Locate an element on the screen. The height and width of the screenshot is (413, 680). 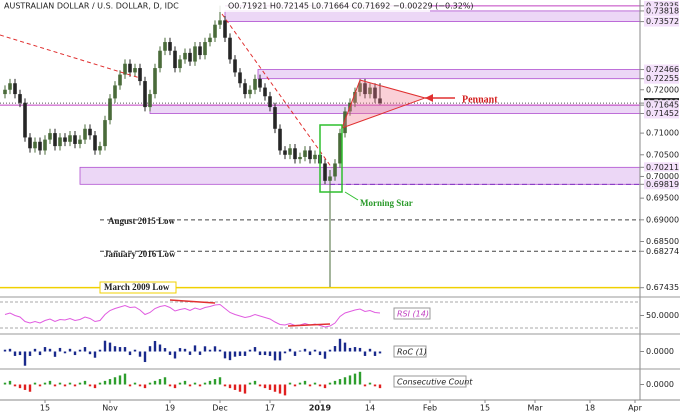
x-tick-label: 2019 is located at coordinates (320, 408).